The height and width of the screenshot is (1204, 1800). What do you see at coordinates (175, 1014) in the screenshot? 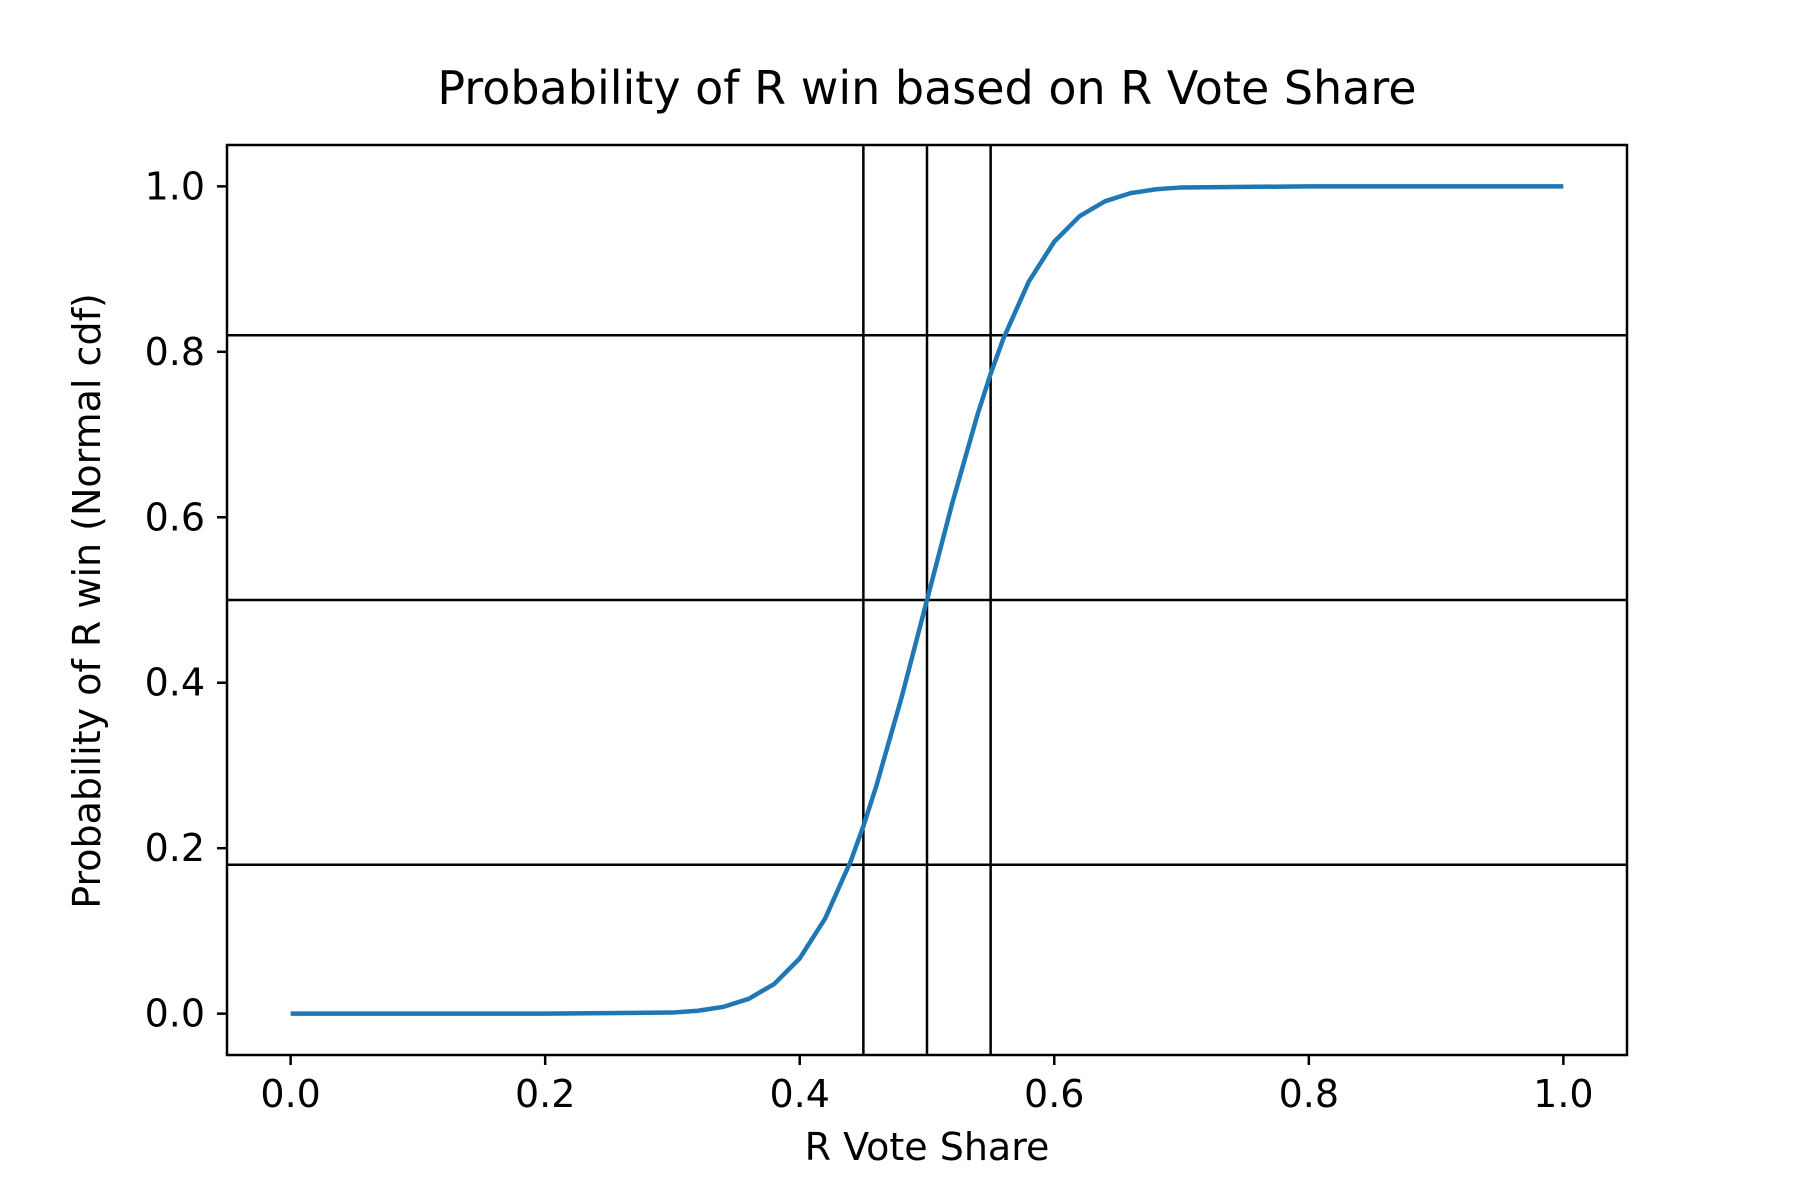
I see `y-tick-label: 0.0` at bounding box center [175, 1014].